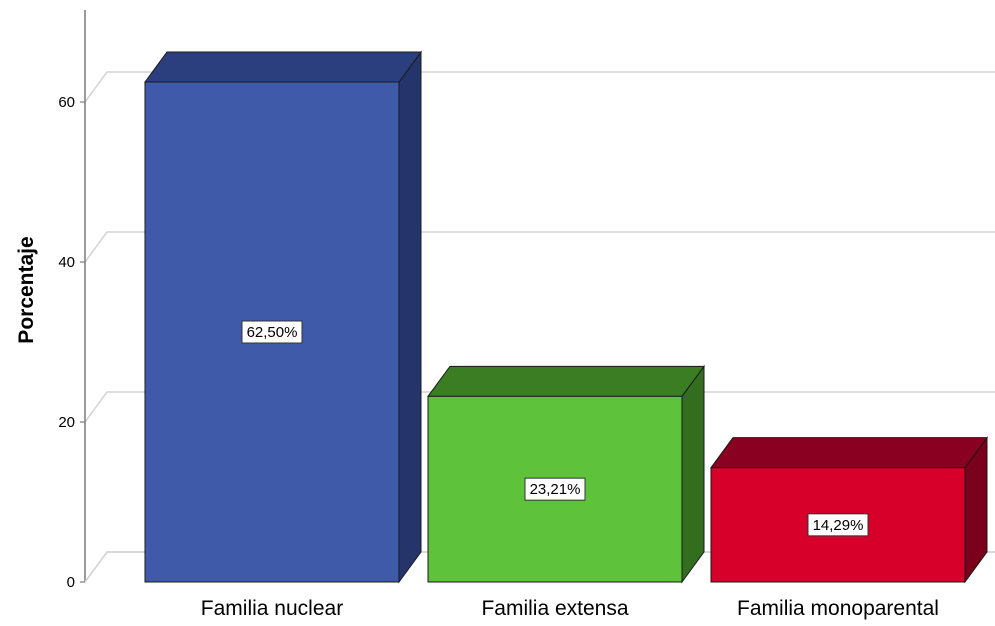 The height and width of the screenshot is (626, 995). I want to click on y-axis-title: Porcentaje, so click(26, 289).